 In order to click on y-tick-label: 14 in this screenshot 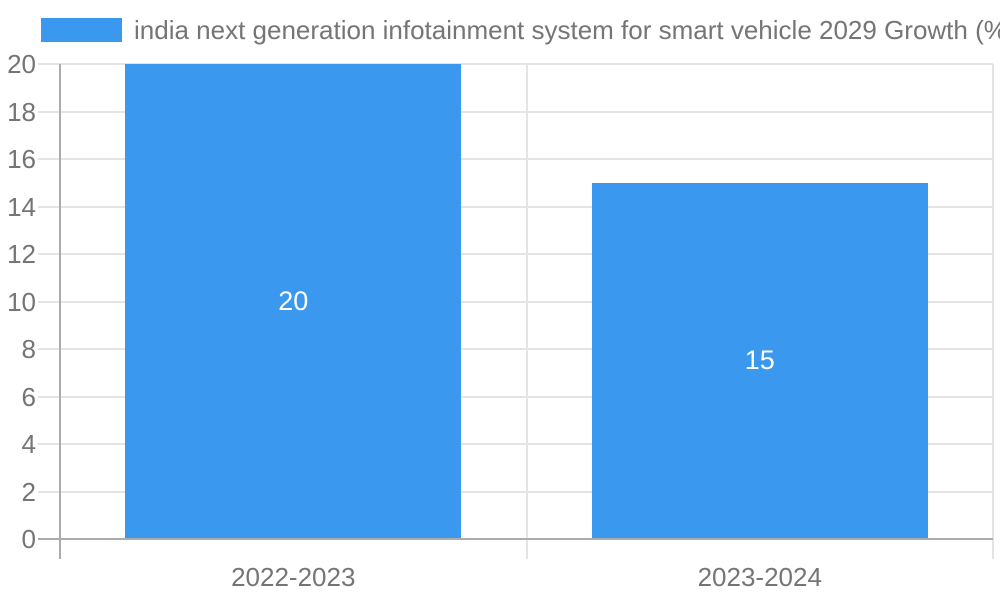, I will do `click(21, 206)`.